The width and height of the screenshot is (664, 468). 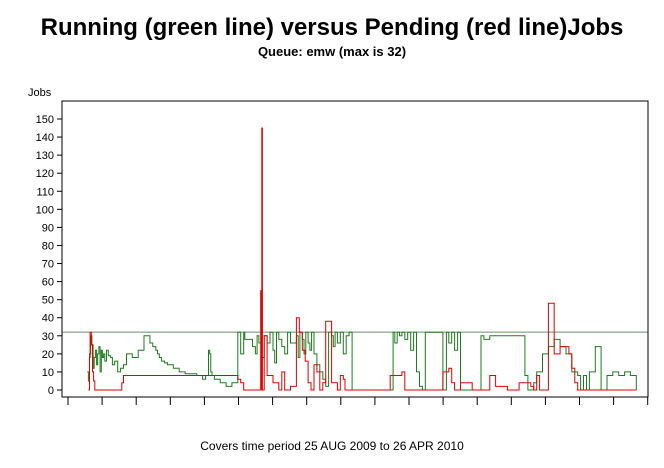 What do you see at coordinates (49, 255) in the screenshot?
I see `y-axis-ticks: 0 10 20 30 40 50 60 70 80 90 100 110 120 130 140 150` at bounding box center [49, 255].